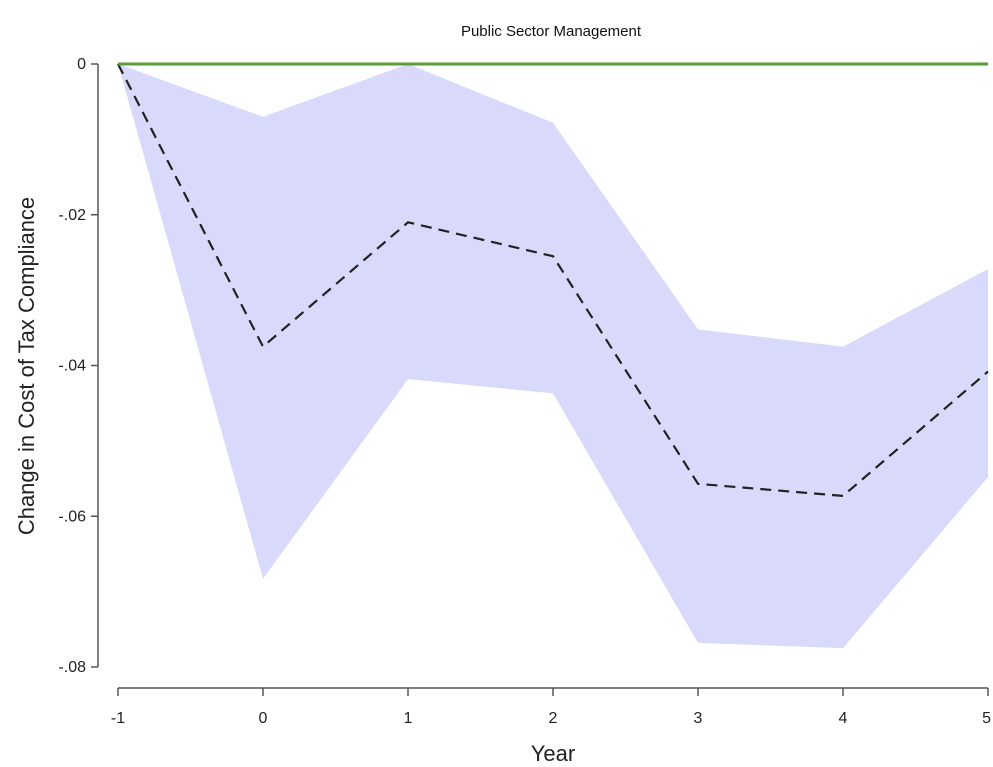 The height and width of the screenshot is (767, 993). Describe the element at coordinates (553, 753) in the screenshot. I see `x-axis-label: Year` at that location.